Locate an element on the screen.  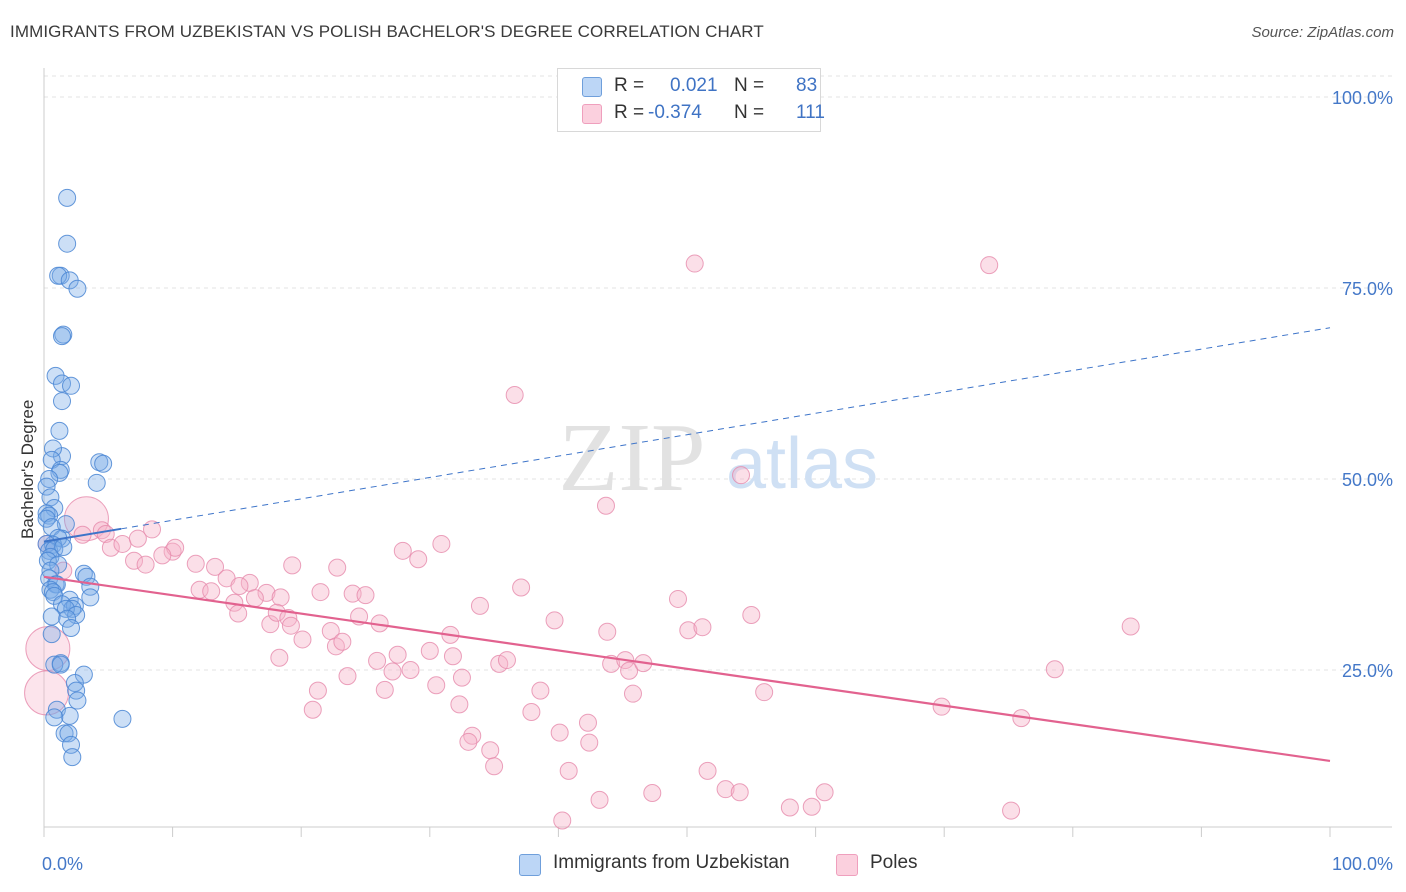
legend-r-value: 0.021 is located at coordinates (694, 85).